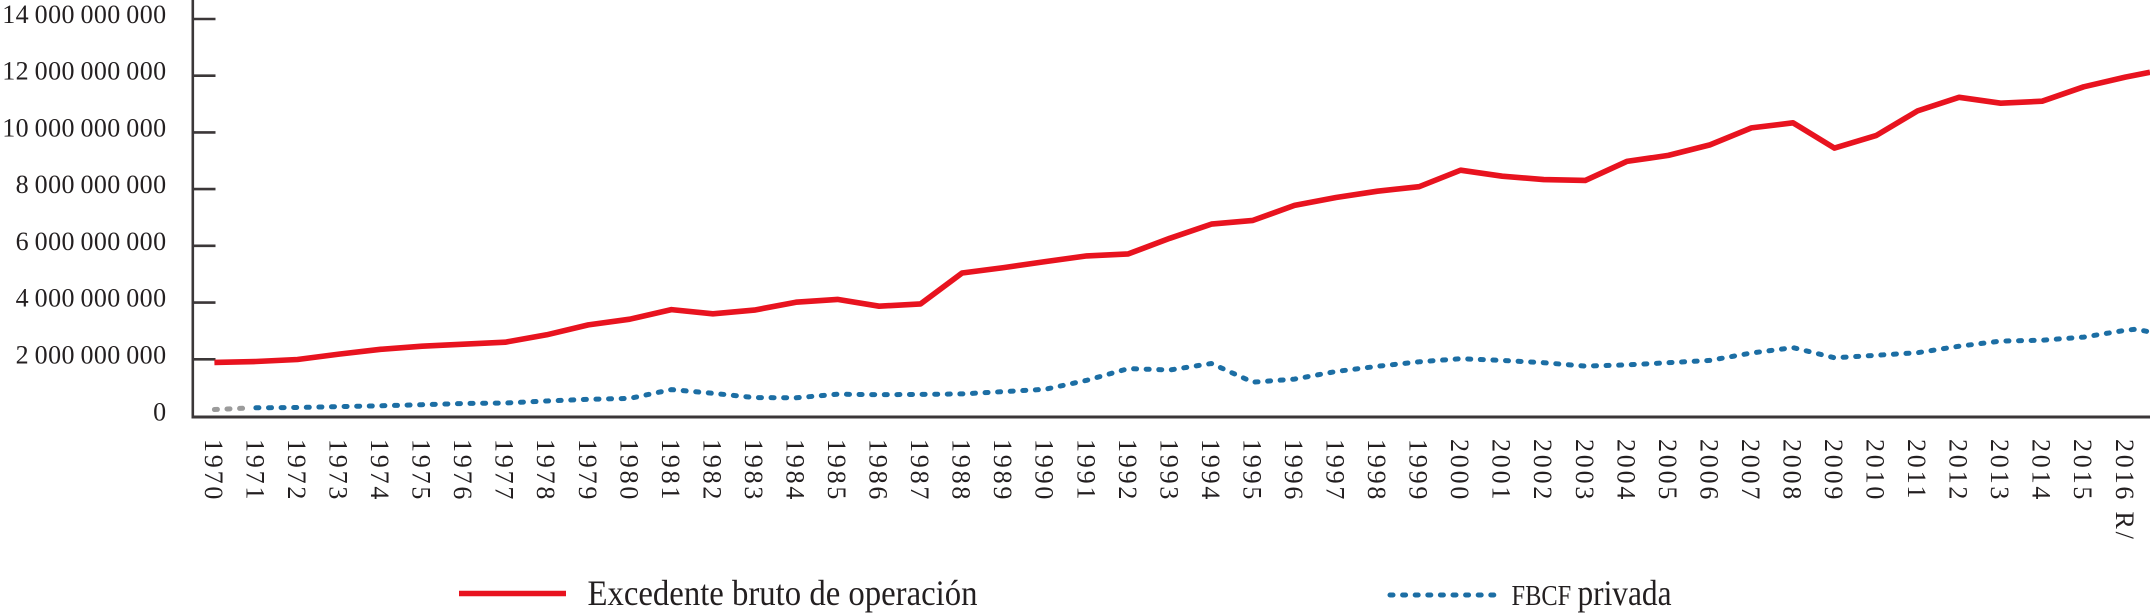 This screenshot has width=2150, height=614. What do you see at coordinates (2124, 490) in the screenshot?
I see `svg-text: 2016 R/` at bounding box center [2124, 490].